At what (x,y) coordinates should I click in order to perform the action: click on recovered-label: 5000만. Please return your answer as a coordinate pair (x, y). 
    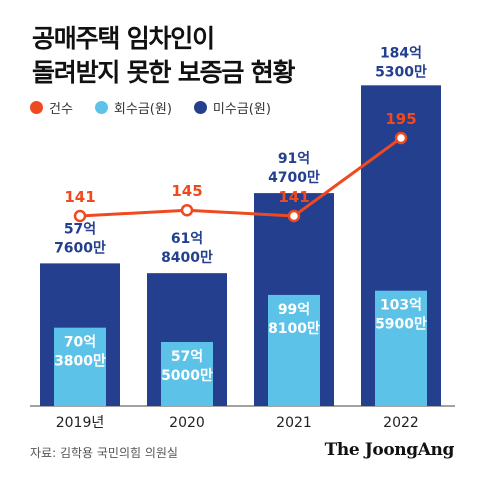
    Looking at the image, I should click on (187, 376).